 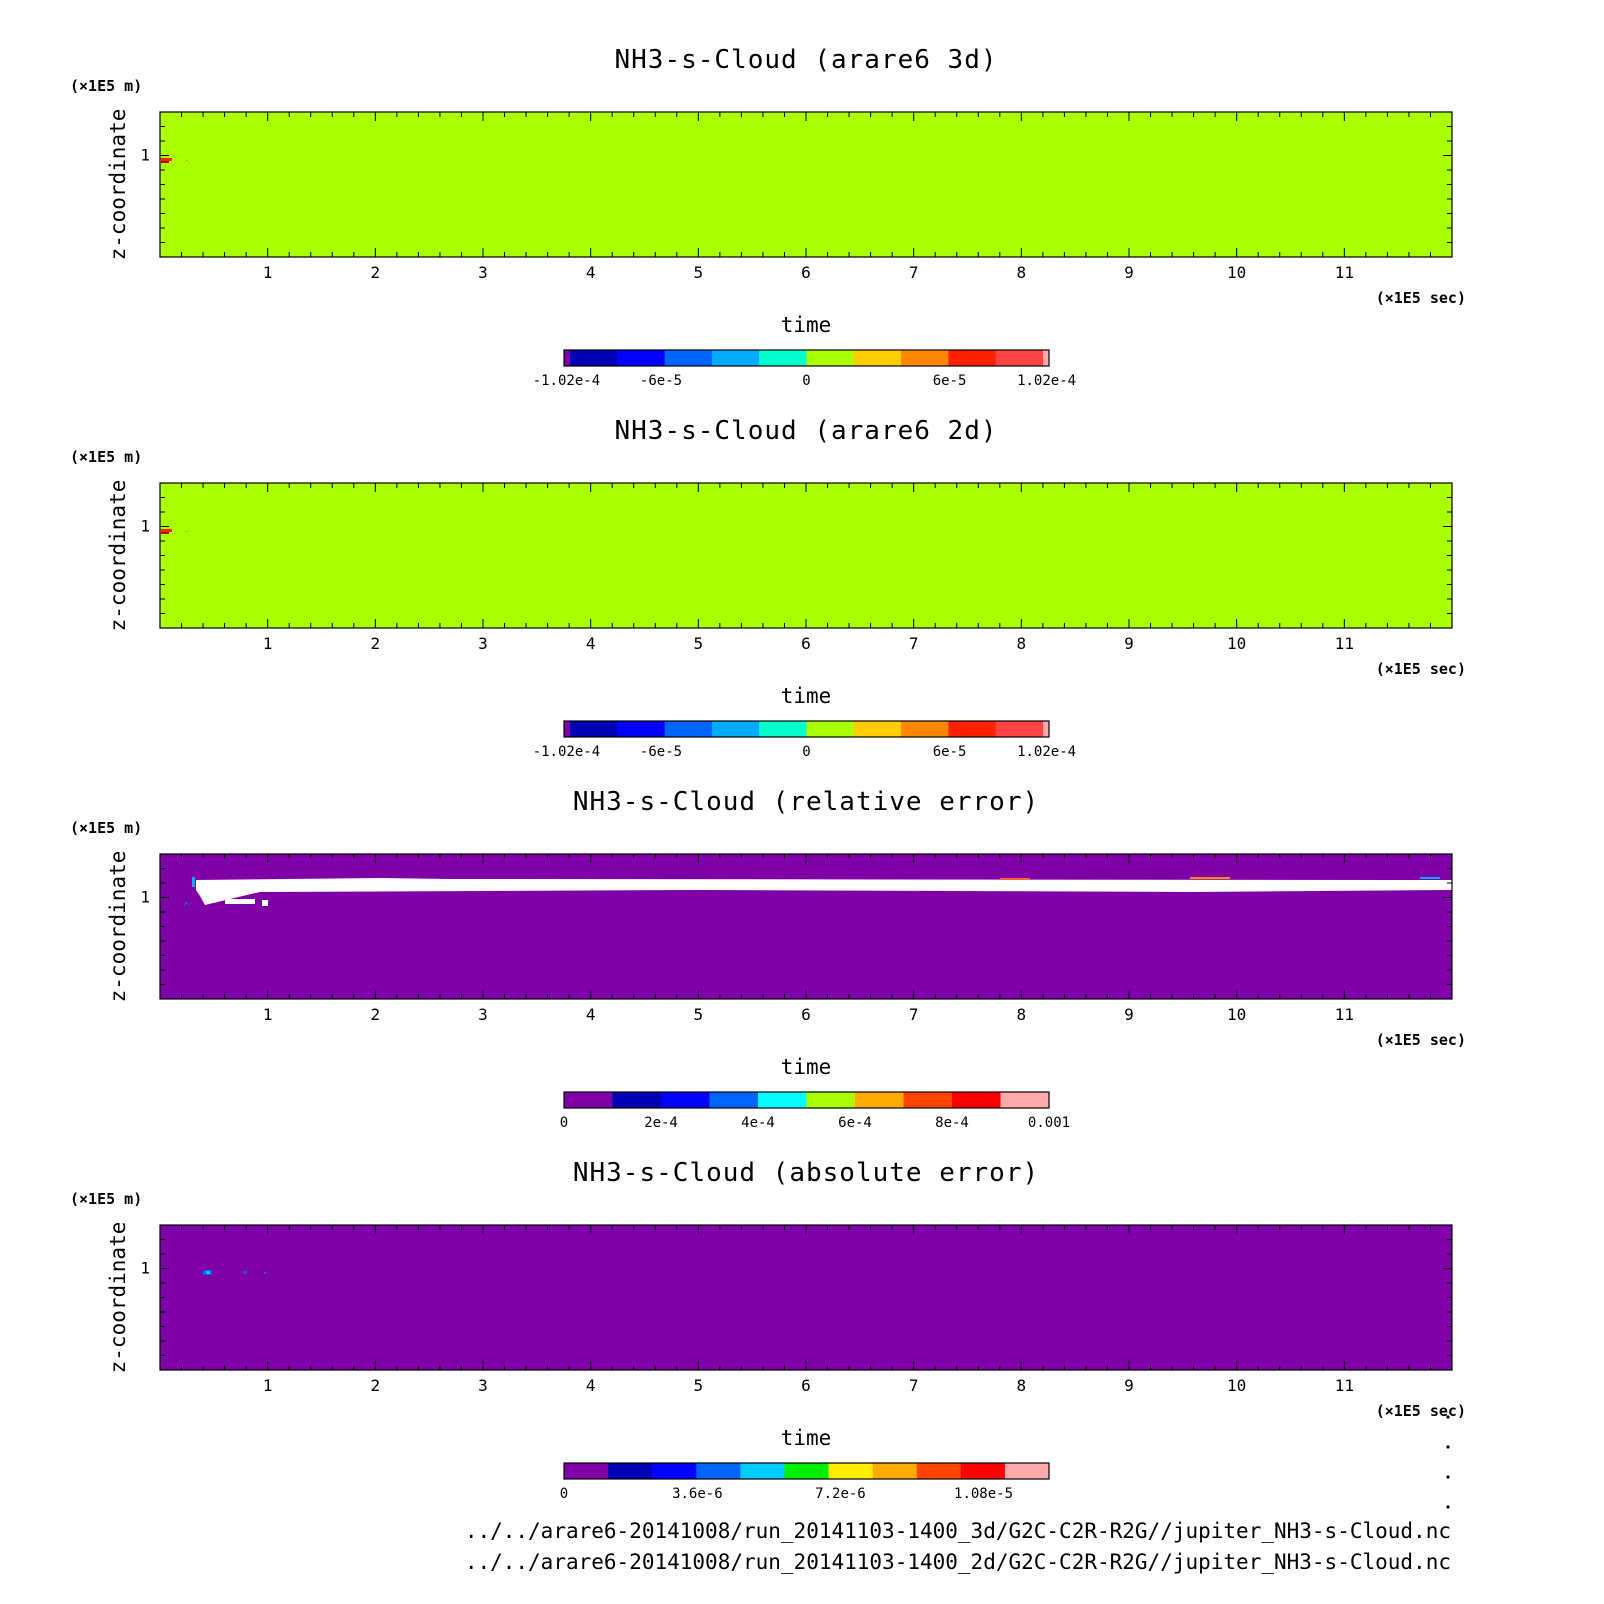 I want to click on chart-title: NH3-s-Cloud (absolute error), so click(x=806, y=1173).